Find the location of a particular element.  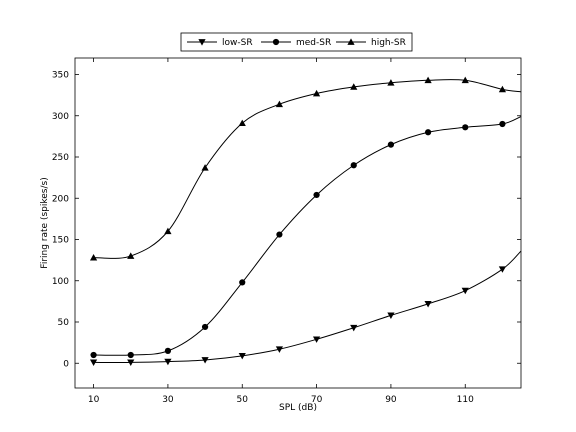

y-tick-label: 50 is located at coordinates (64, 323).